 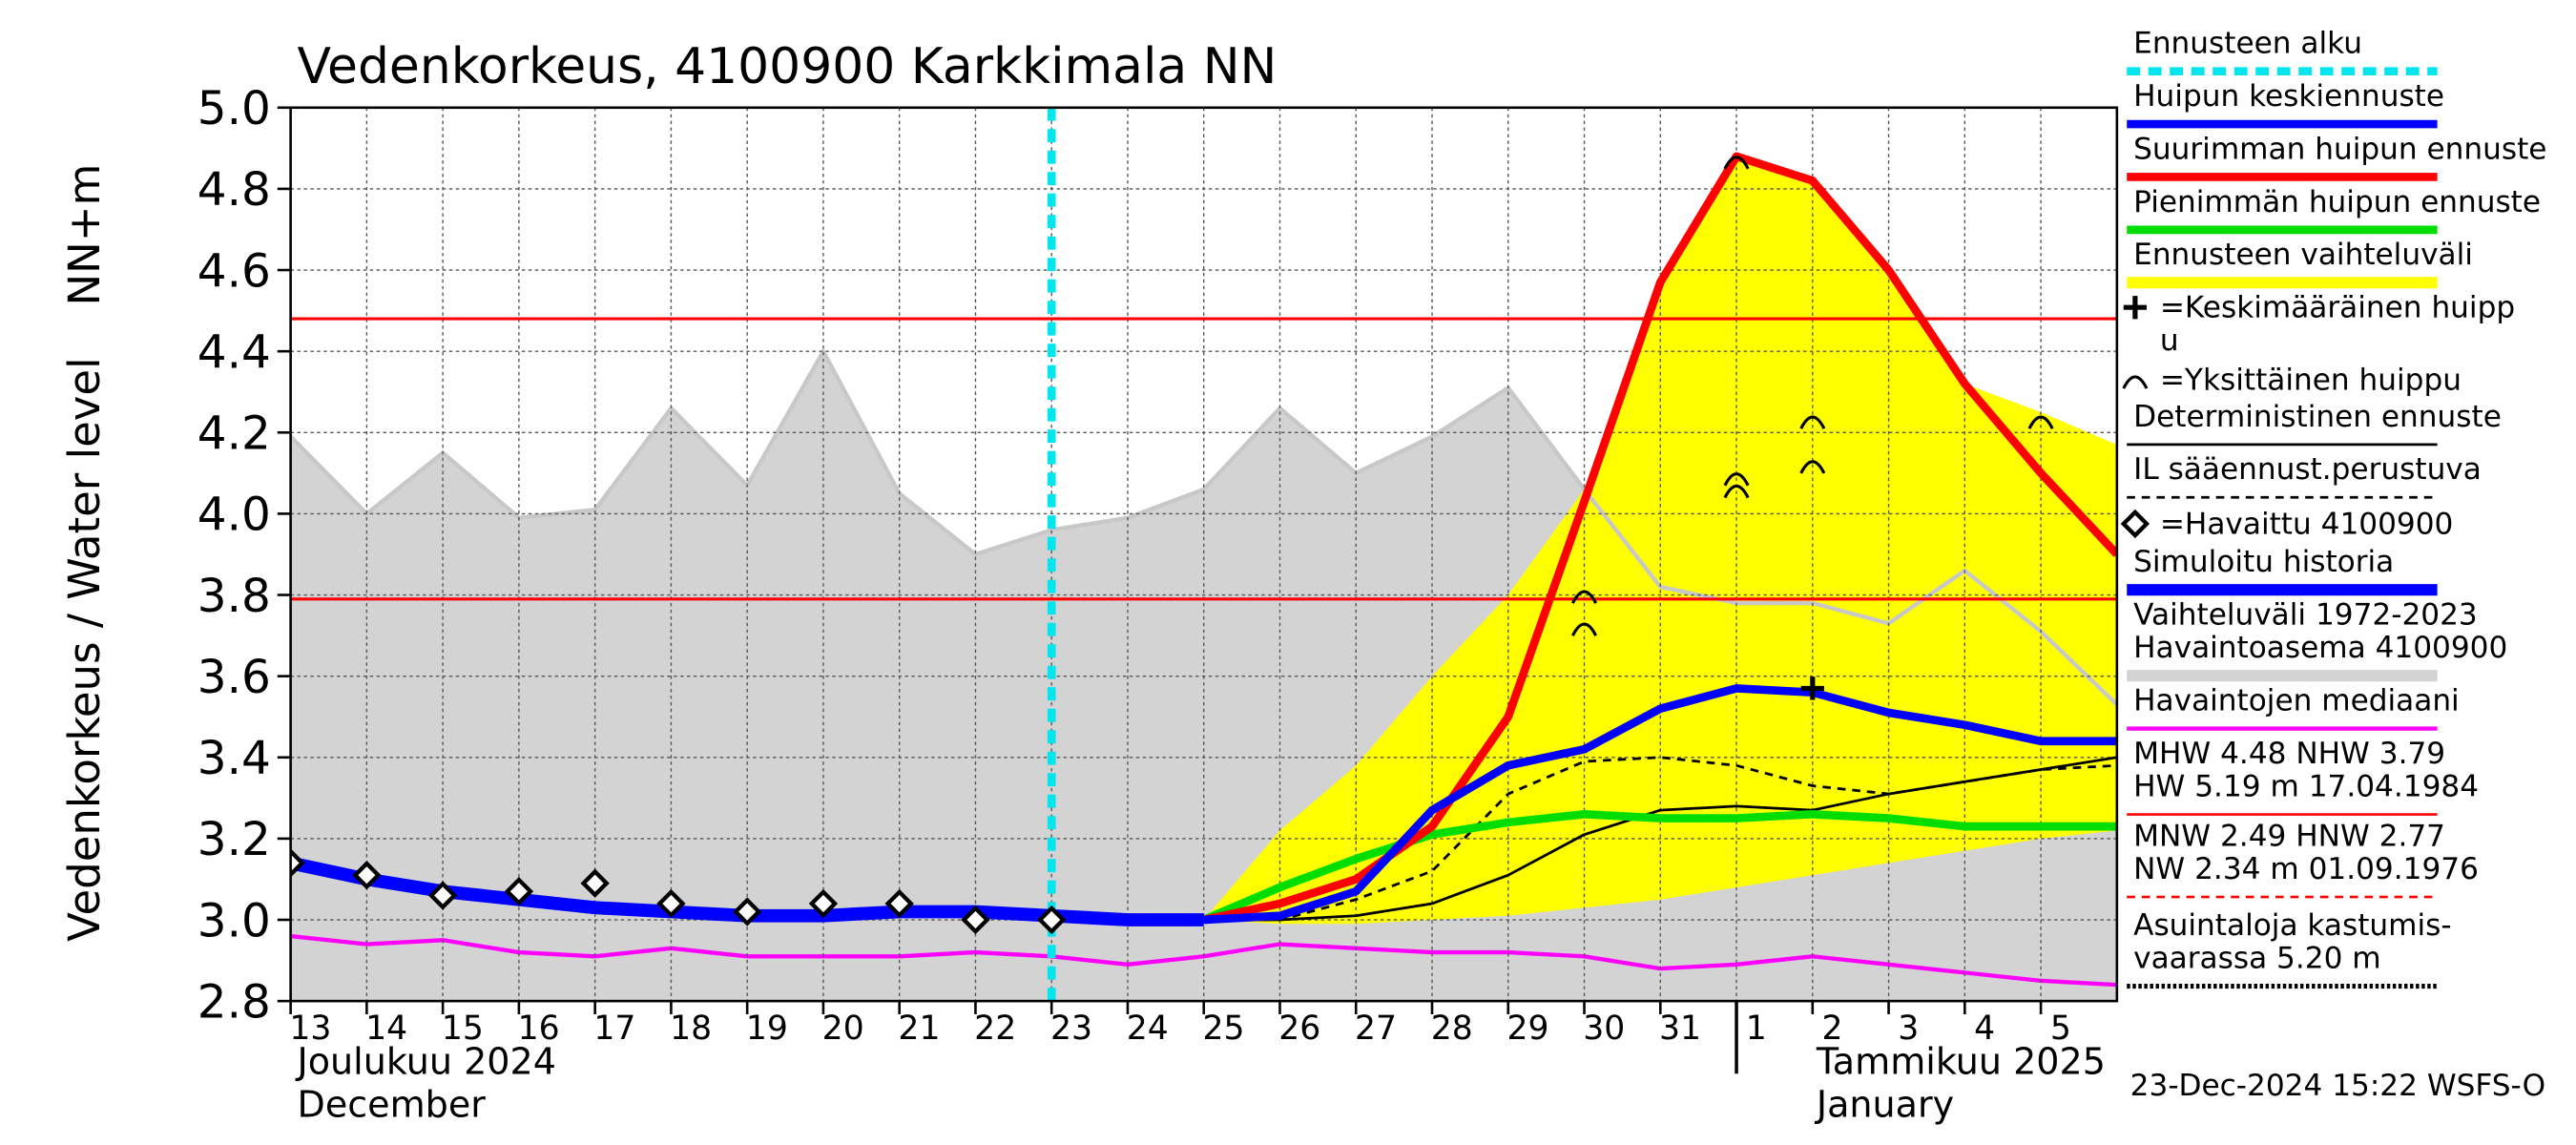 I want to click on x-tick-label: 26, so click(x=1299, y=1029).